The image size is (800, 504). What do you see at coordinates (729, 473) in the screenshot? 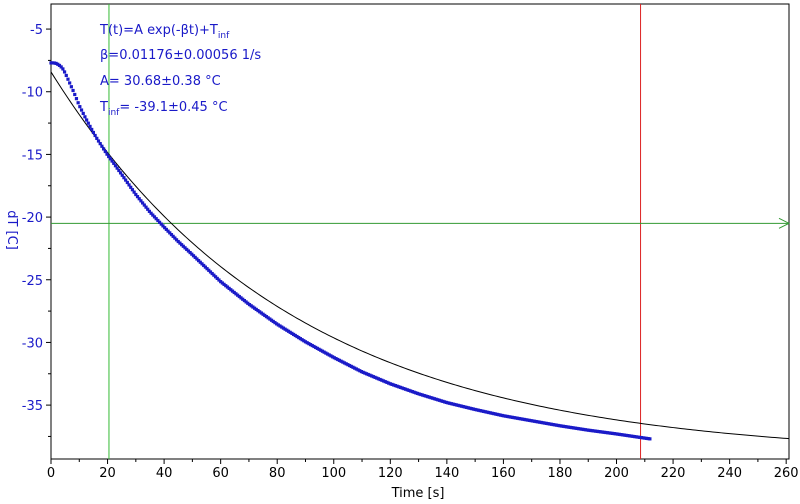
I see `x-tick-label: 240` at bounding box center [729, 473].